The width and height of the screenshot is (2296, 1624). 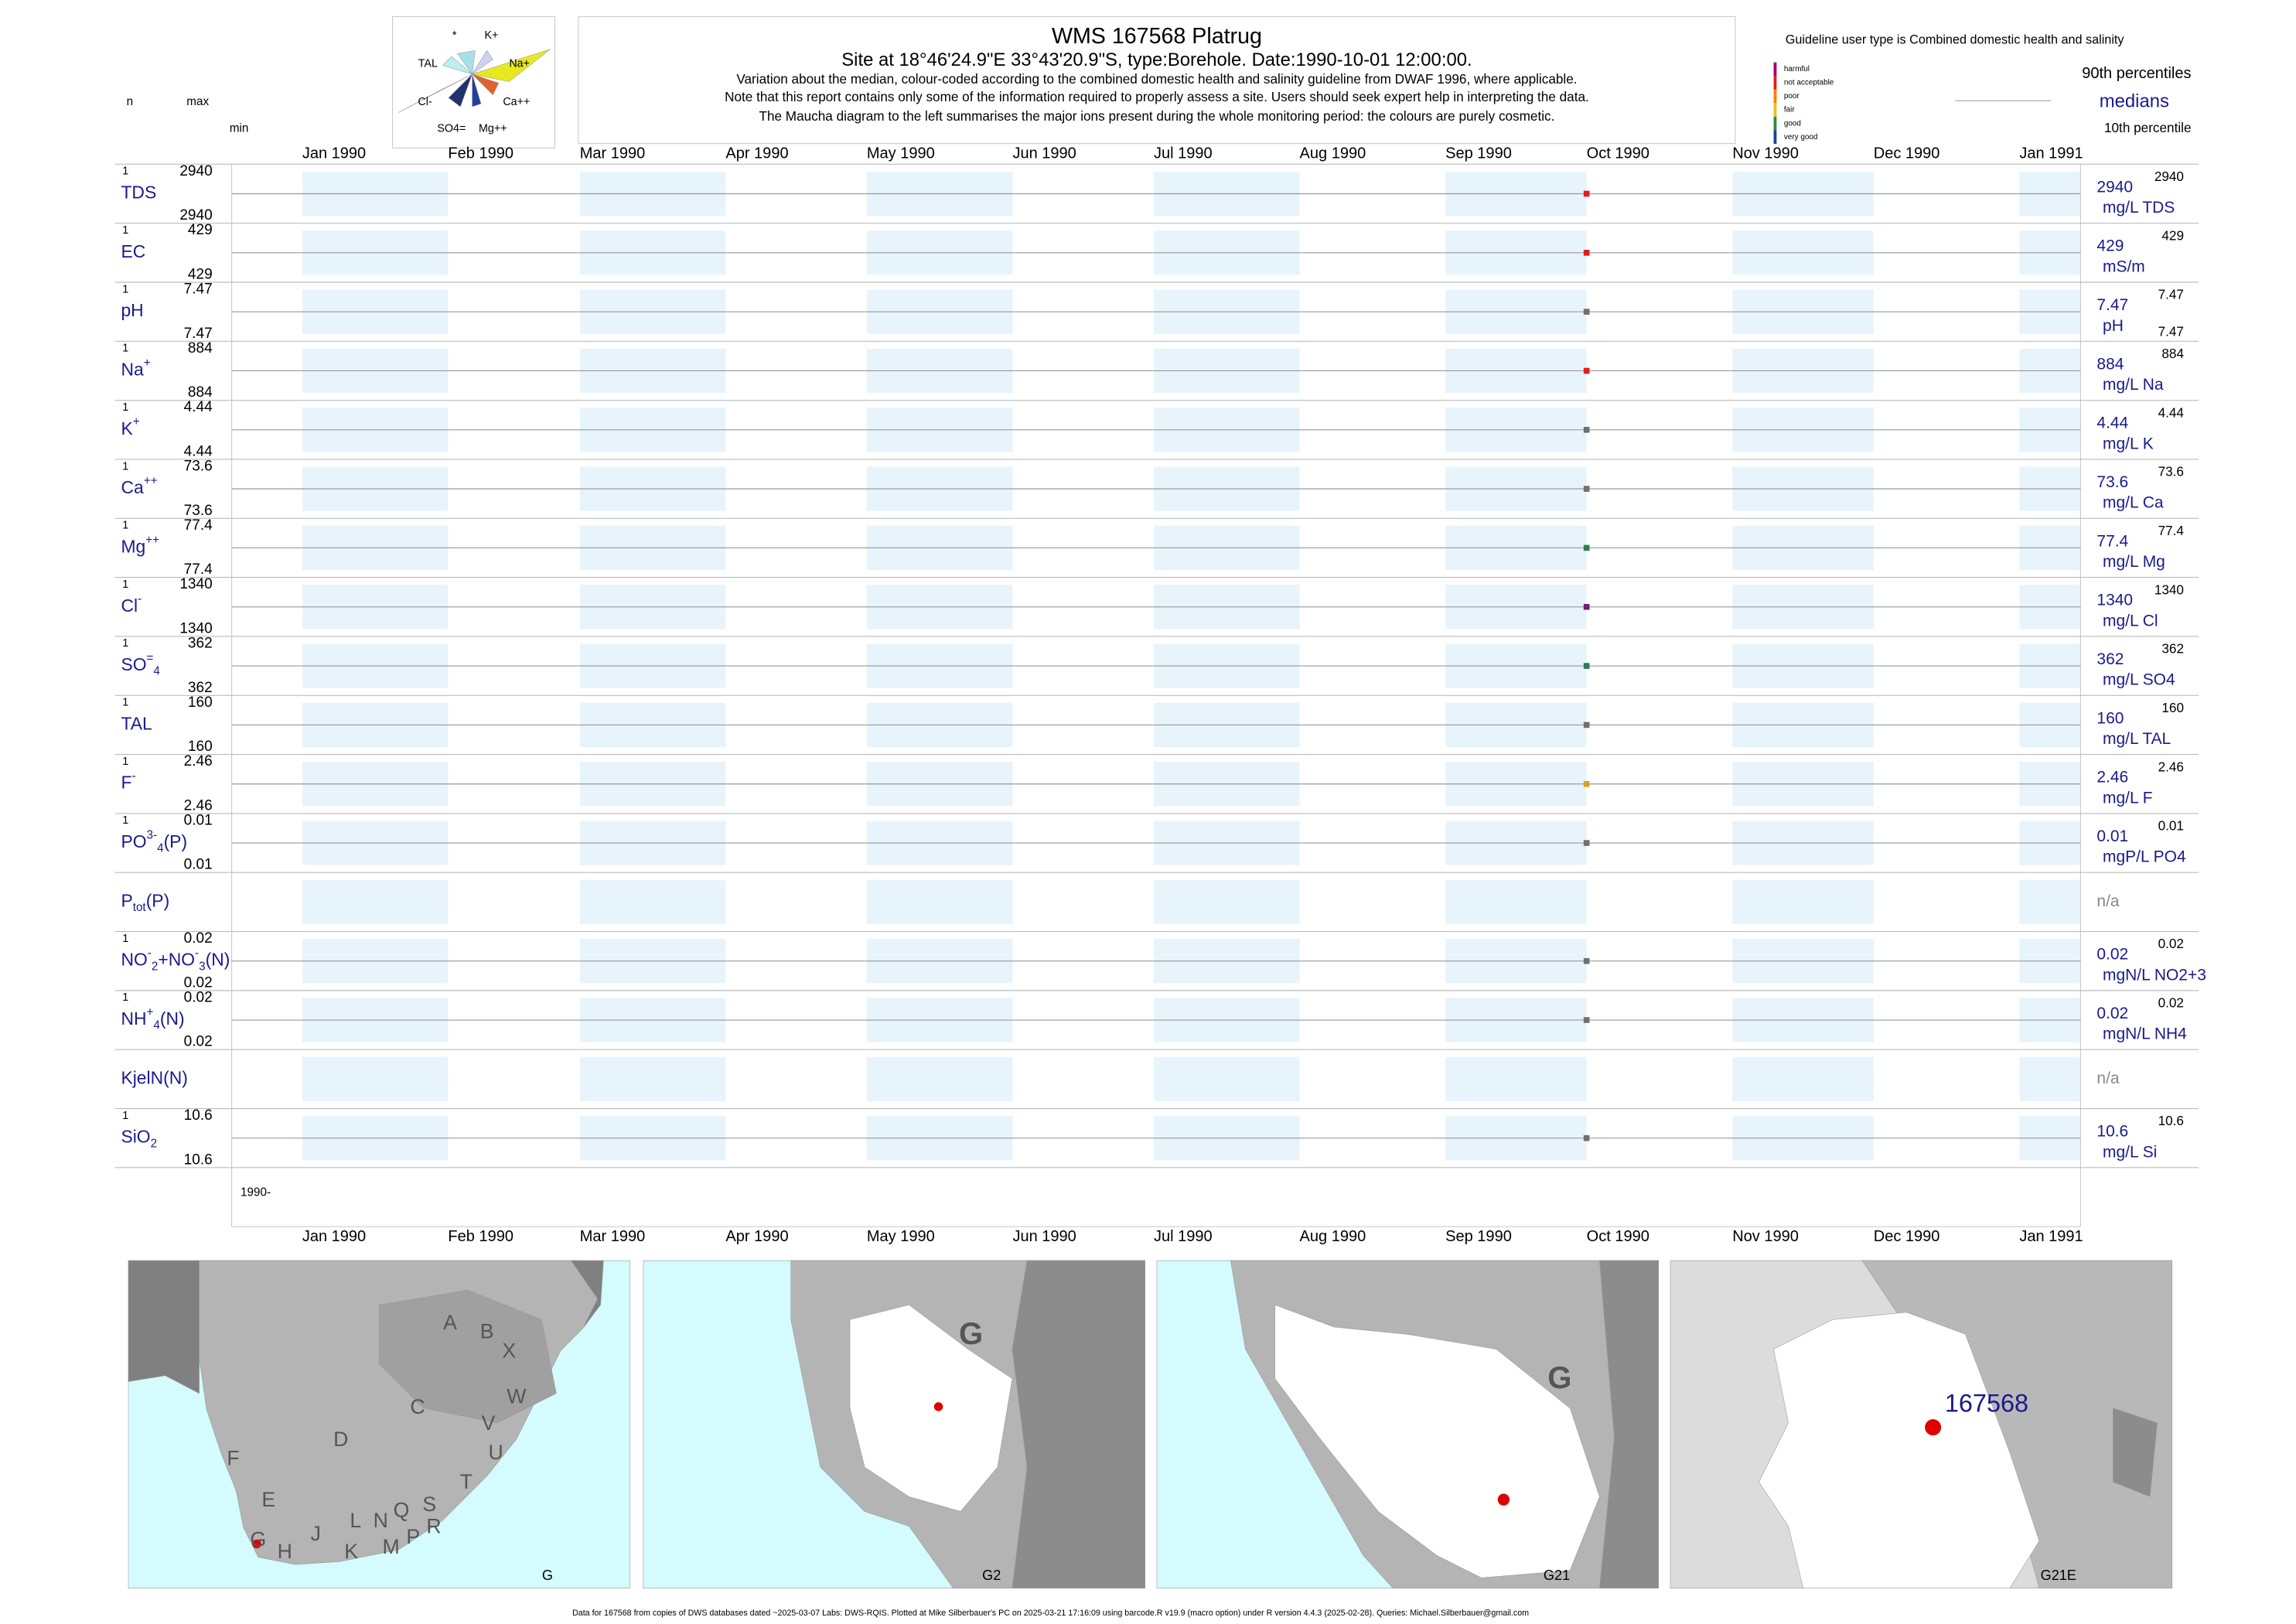 What do you see at coordinates (140, 545) in the screenshot?
I see `parameter-label: Mg++` at bounding box center [140, 545].